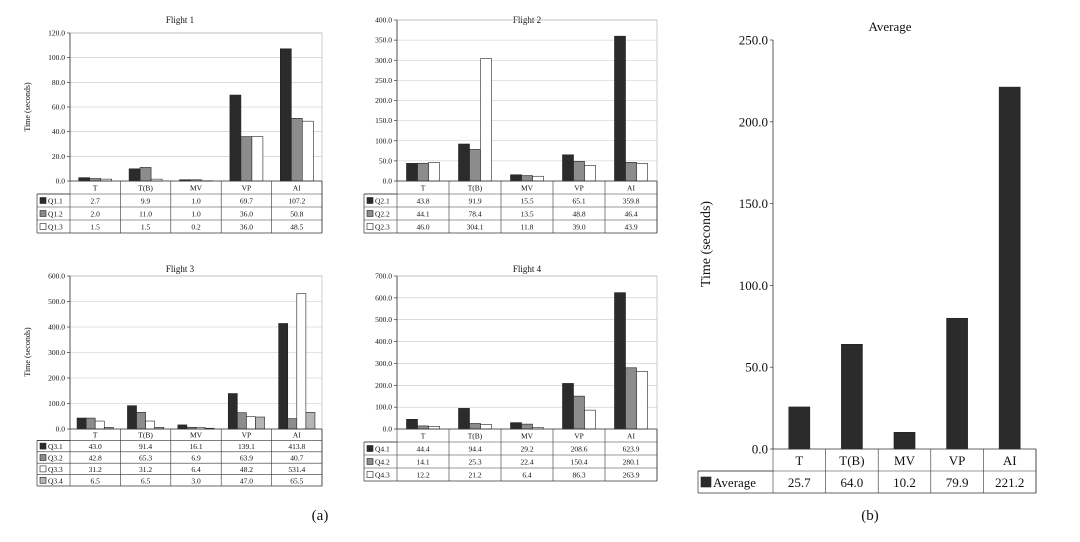 The width and height of the screenshot is (1080, 542). Describe the element at coordinates (58, 82) in the screenshot. I see `y-tick-label: 80.0` at that location.